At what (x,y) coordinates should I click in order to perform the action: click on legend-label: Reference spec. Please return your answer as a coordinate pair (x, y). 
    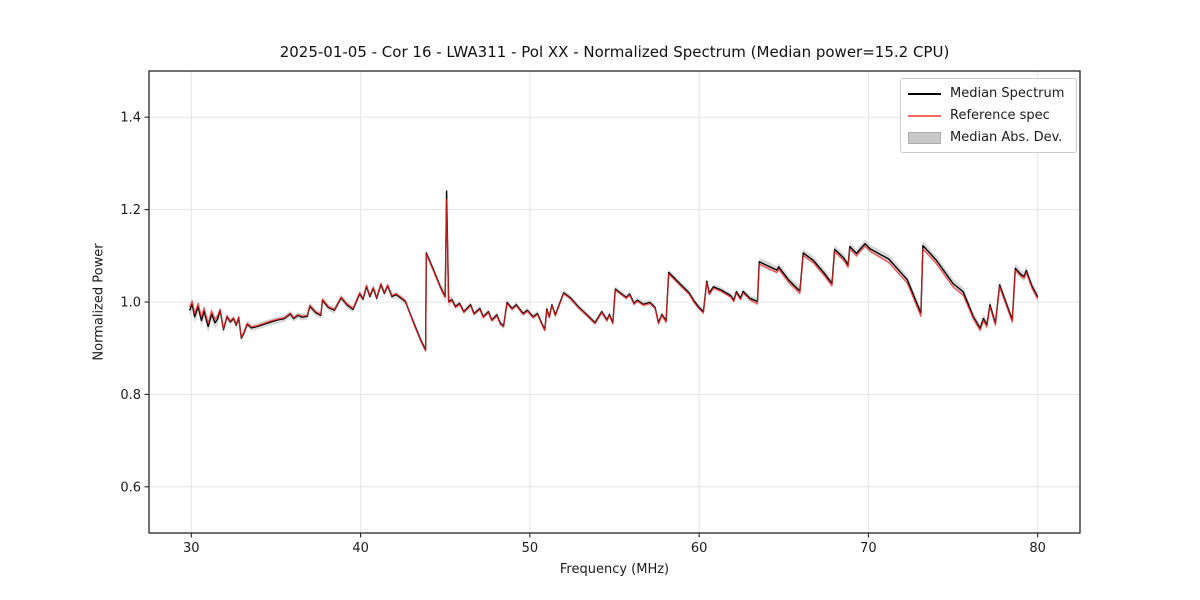
    Looking at the image, I should click on (1000, 115).